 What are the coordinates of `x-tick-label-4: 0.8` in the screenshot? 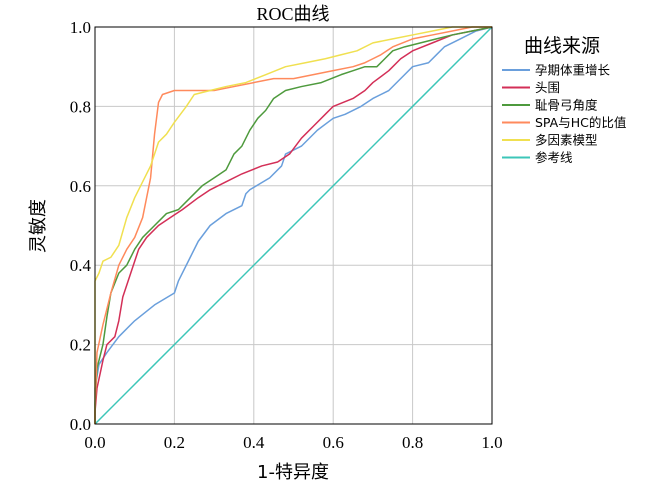 It's located at (412, 442).